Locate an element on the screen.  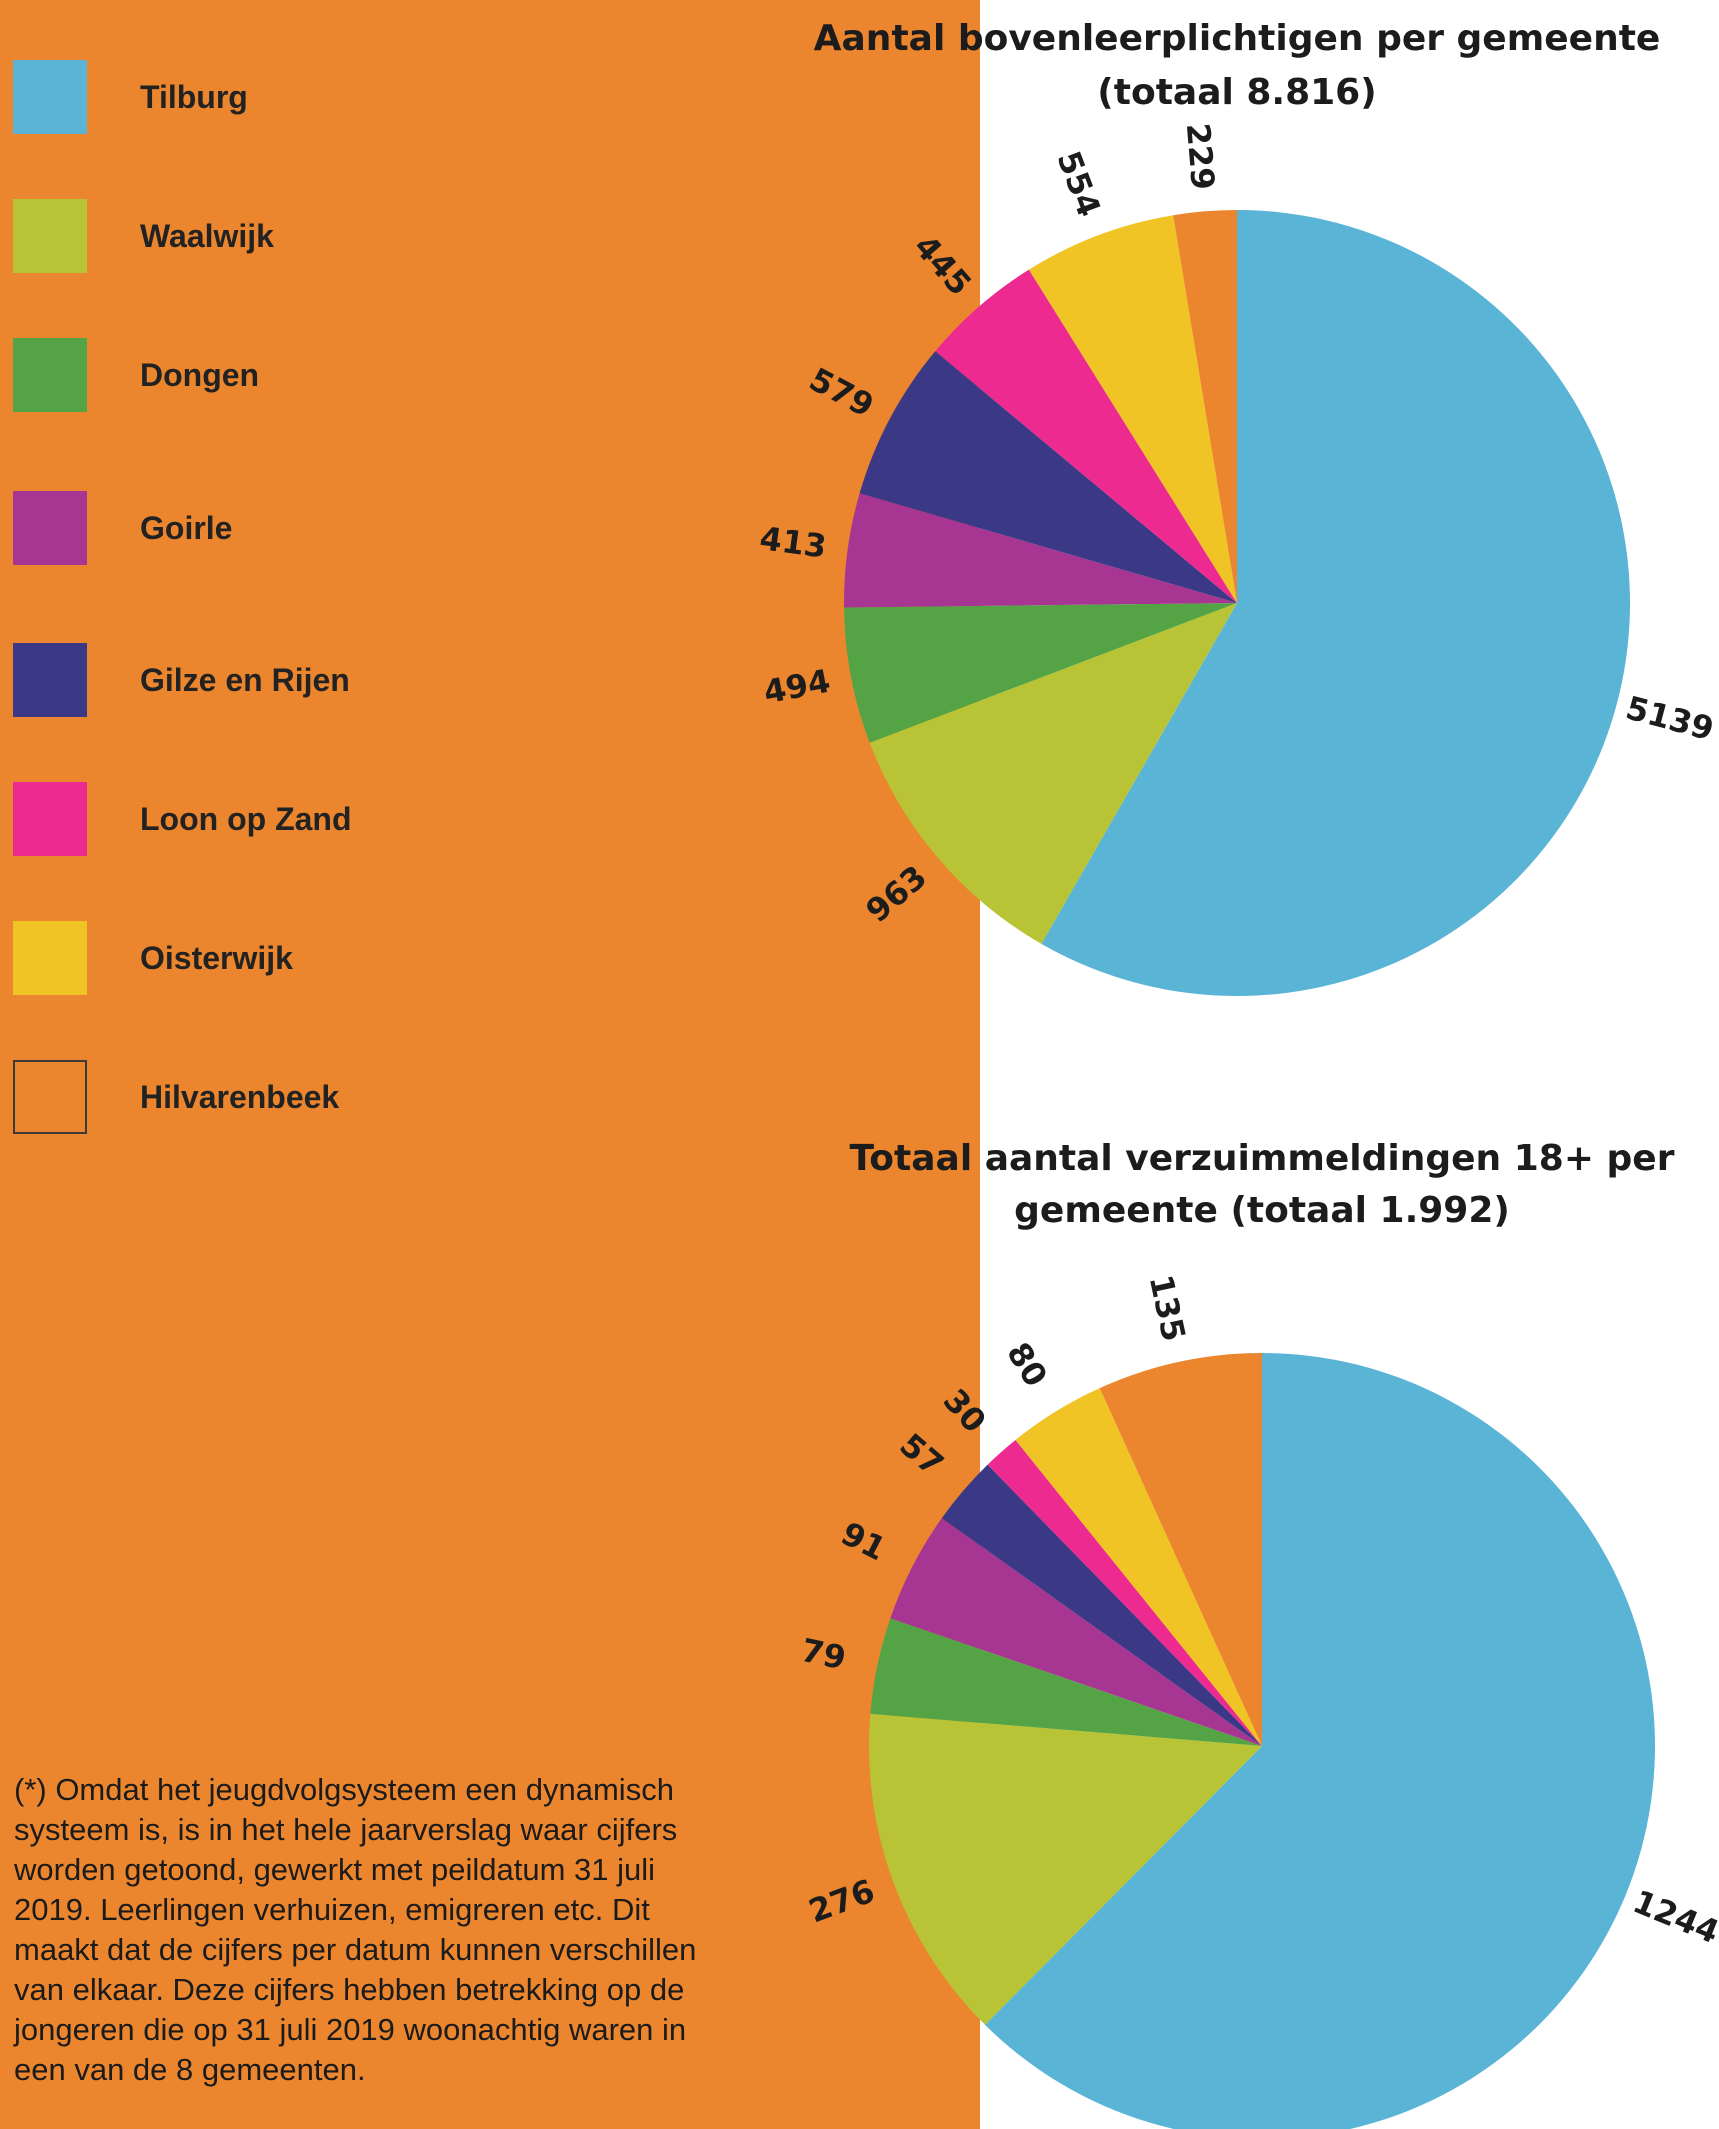
slice-value-label: 80 is located at coordinates (1027, 1365).